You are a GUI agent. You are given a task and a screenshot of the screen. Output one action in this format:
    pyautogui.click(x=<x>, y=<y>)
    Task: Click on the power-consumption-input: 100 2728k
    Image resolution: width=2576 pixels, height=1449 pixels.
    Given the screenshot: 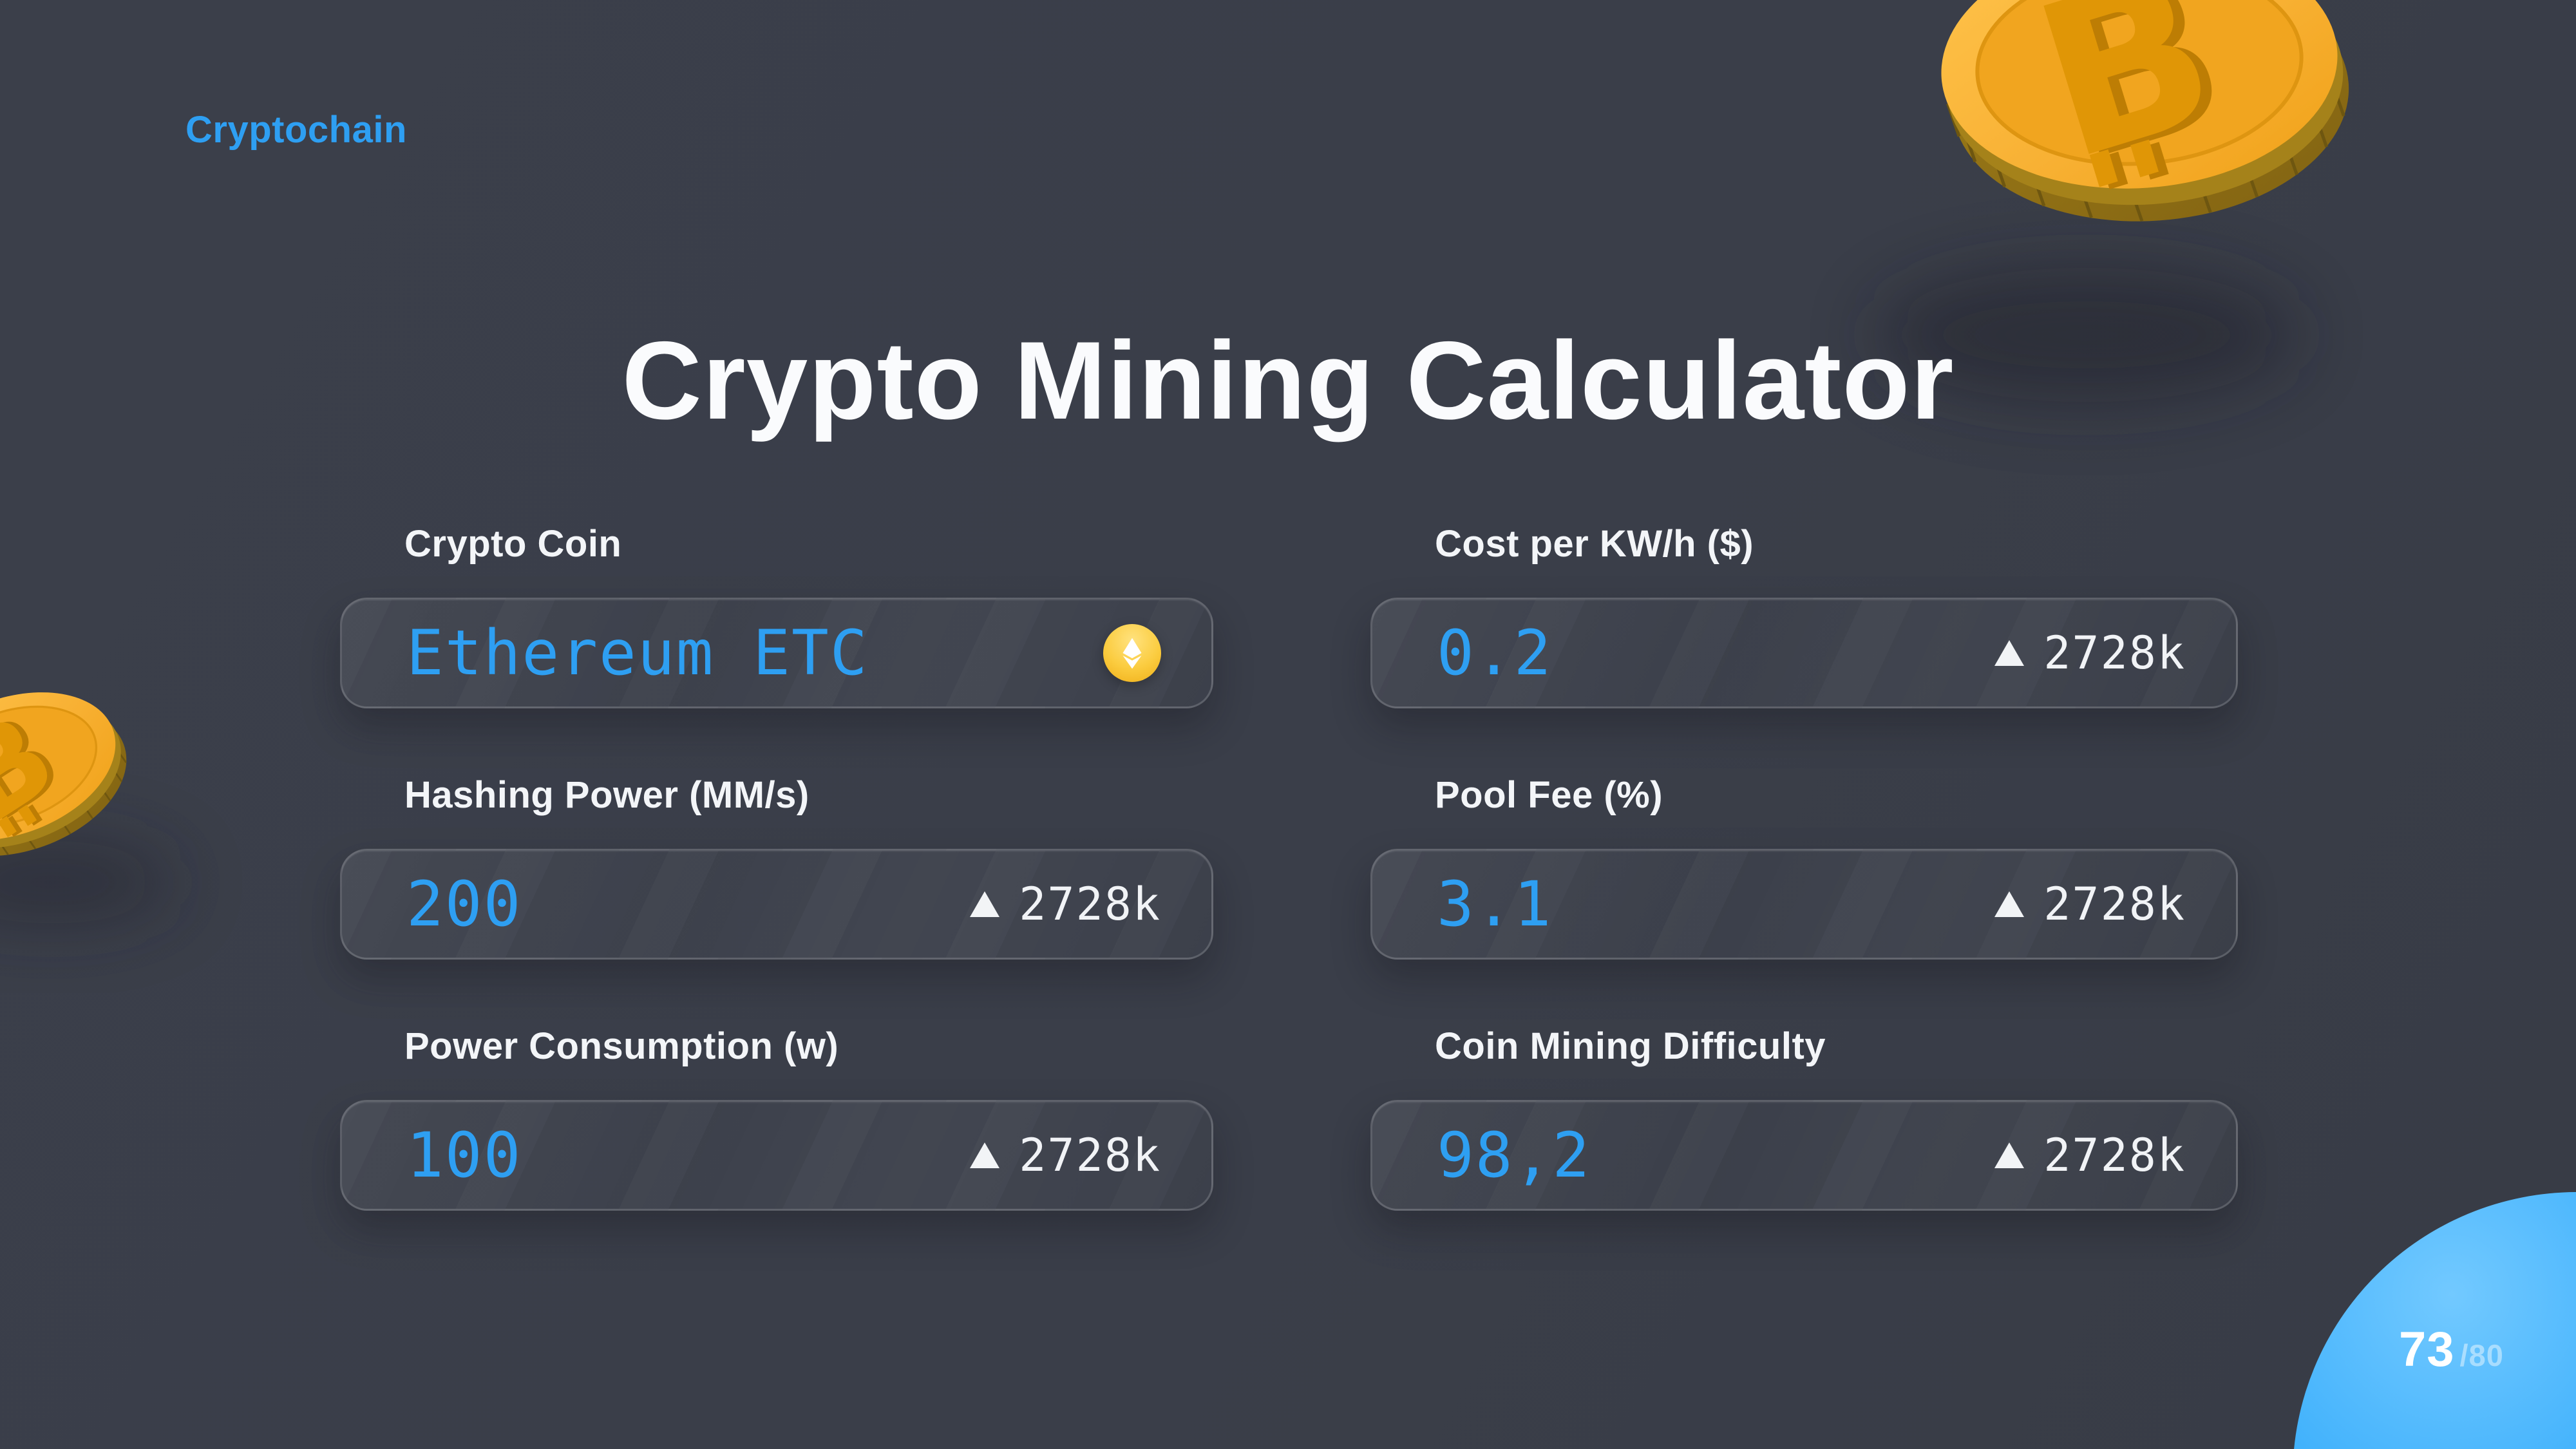 What is the action you would take?
    pyautogui.click(x=777, y=1156)
    